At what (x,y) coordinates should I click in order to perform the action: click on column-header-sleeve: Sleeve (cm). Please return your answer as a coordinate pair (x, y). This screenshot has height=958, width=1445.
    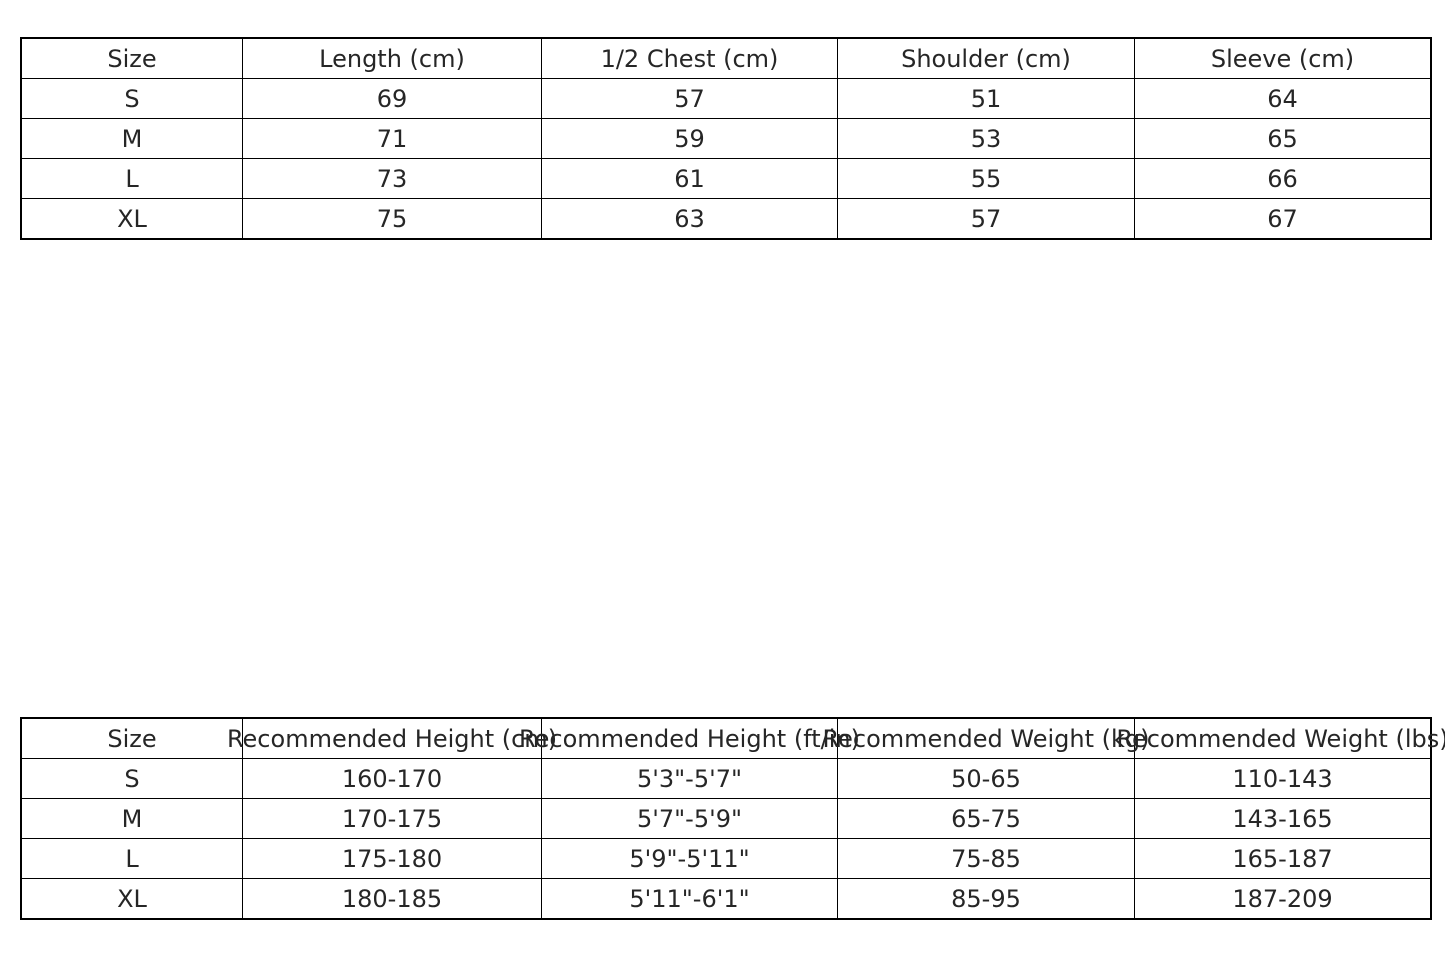
    Looking at the image, I should click on (1283, 58).